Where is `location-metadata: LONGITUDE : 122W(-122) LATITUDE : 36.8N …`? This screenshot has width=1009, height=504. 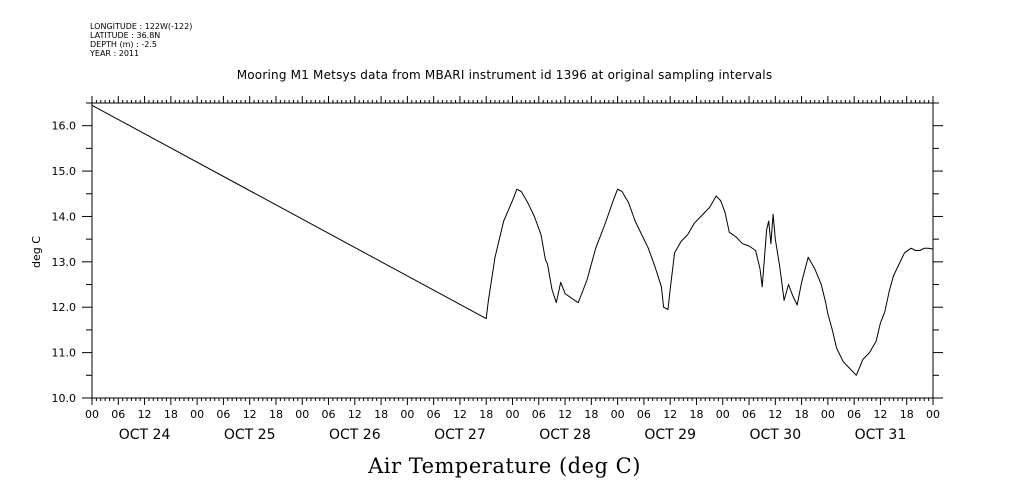 location-metadata: LONGITUDE : 122W(-122) LATITUDE : 36.8N … is located at coordinates (141, 40).